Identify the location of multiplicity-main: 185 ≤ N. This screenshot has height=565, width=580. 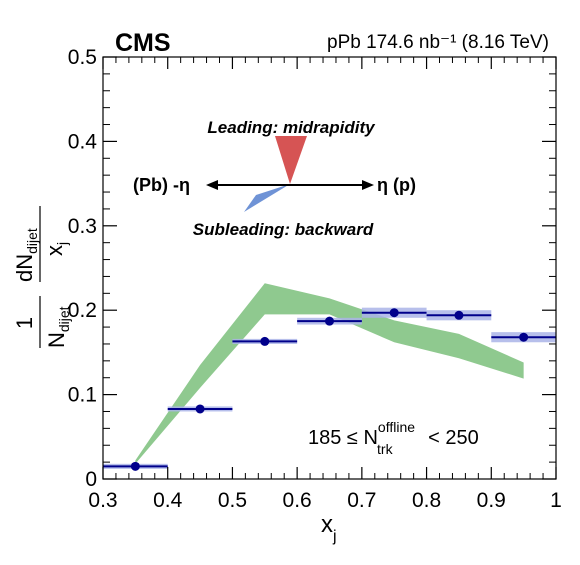
(343, 438).